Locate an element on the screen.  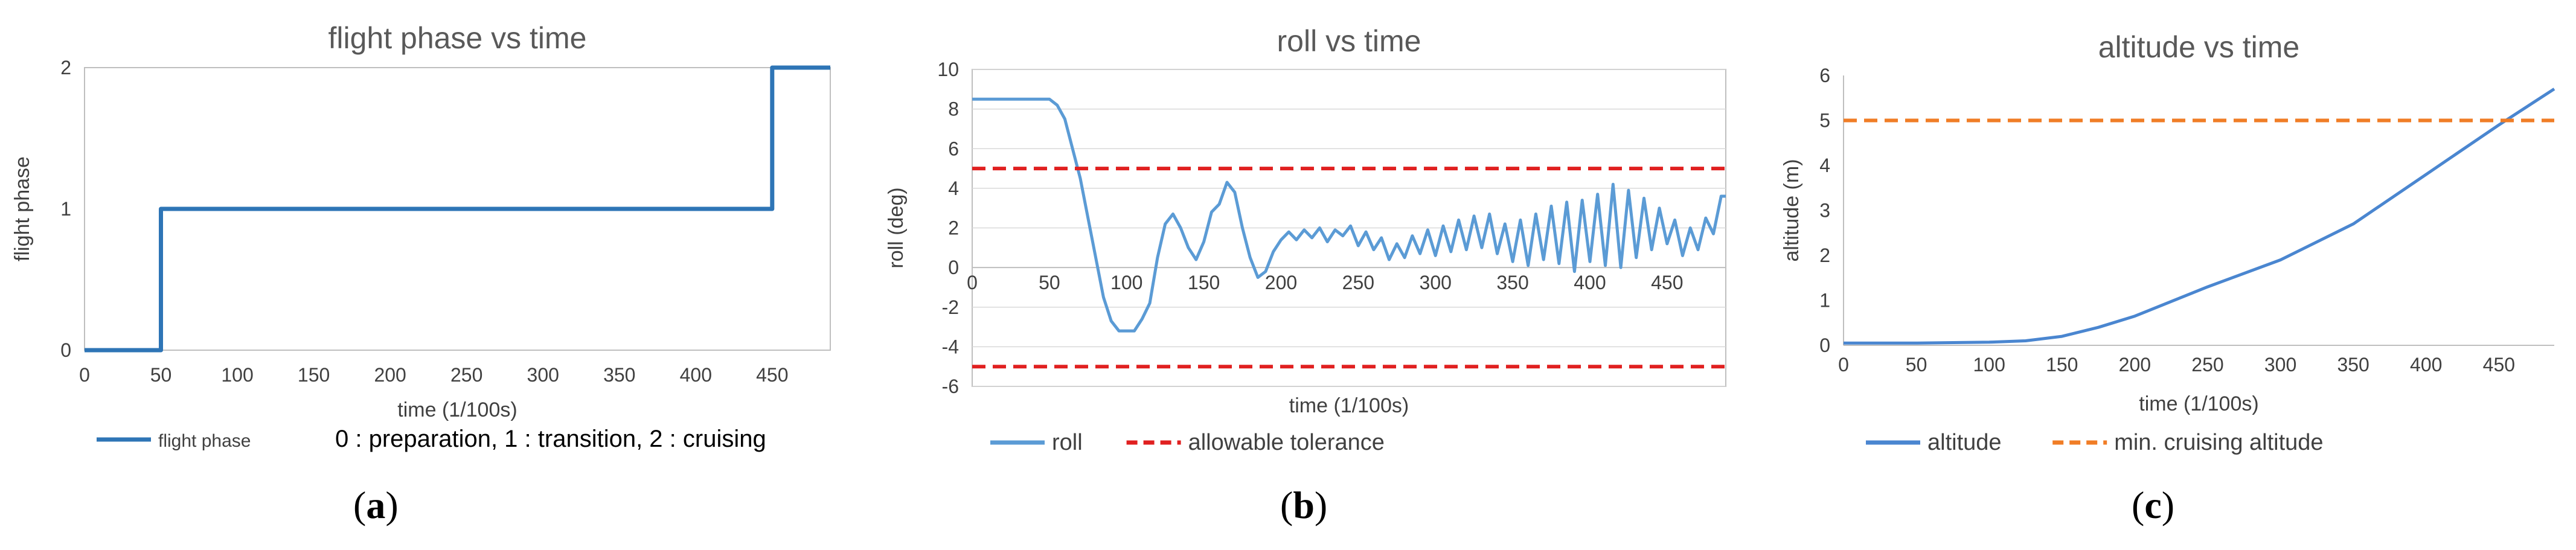
plot-frame is located at coordinates (457, 209).